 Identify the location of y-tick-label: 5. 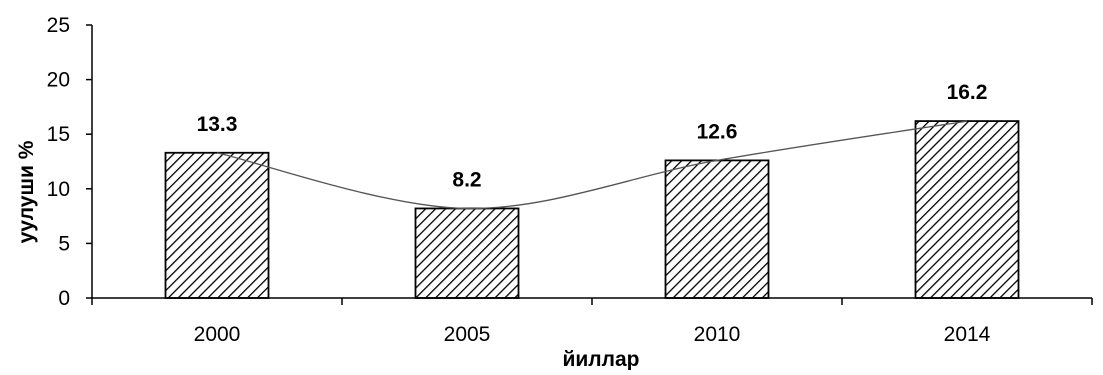
(64, 243).